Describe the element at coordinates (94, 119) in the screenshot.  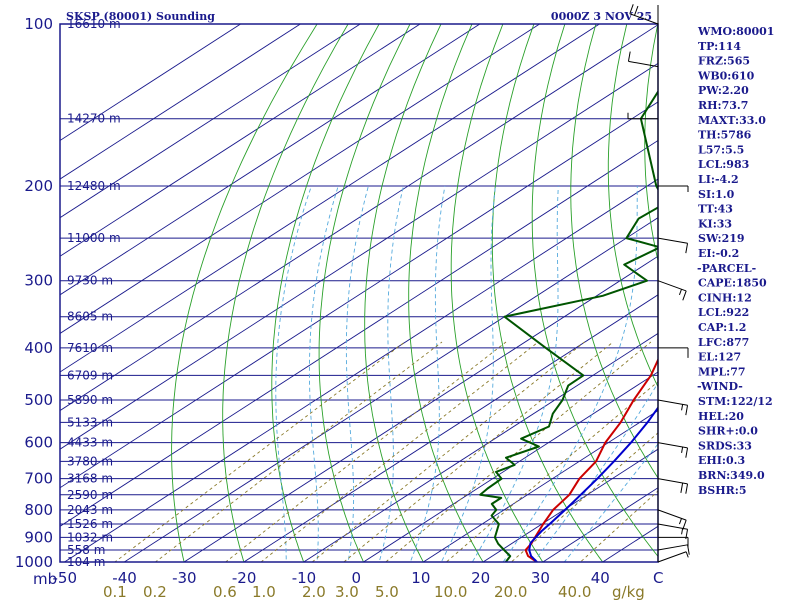
I see `height-label: 14270 m` at that location.